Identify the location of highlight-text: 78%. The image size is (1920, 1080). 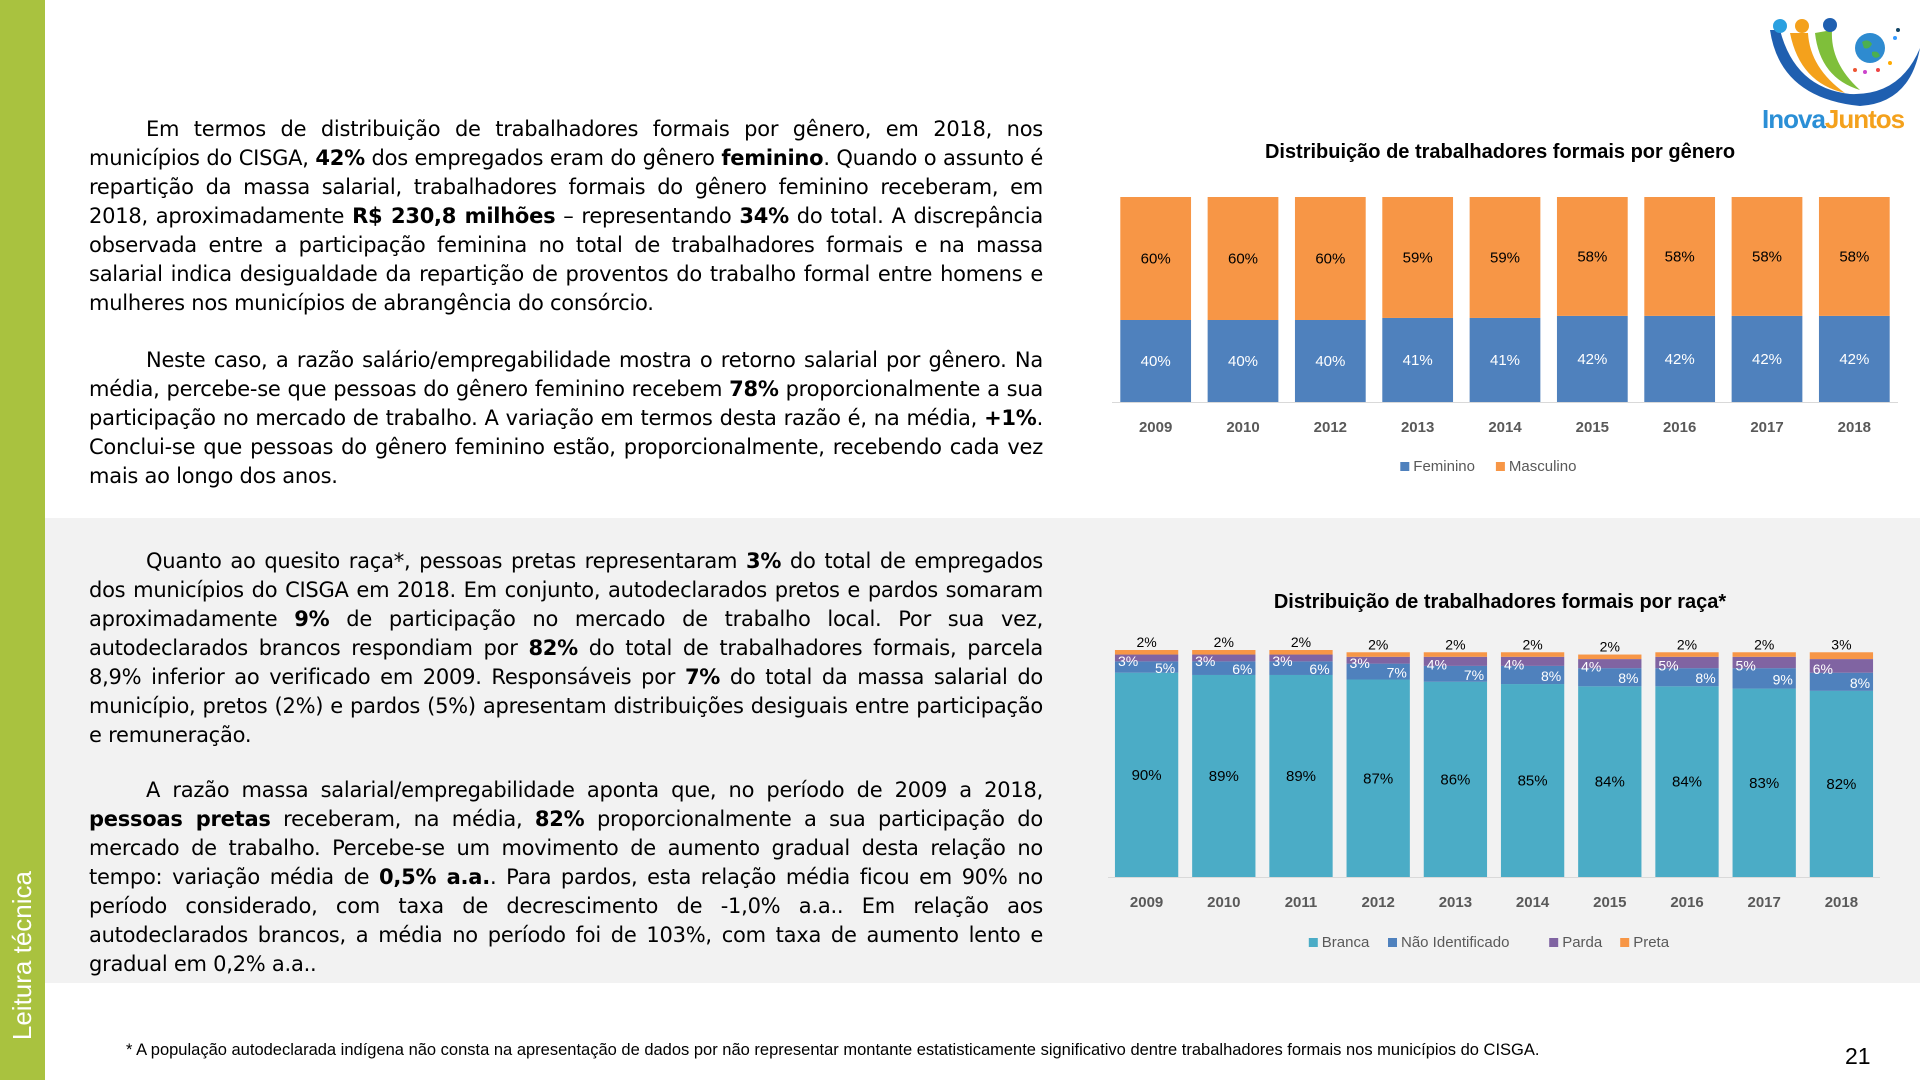
(754, 389).